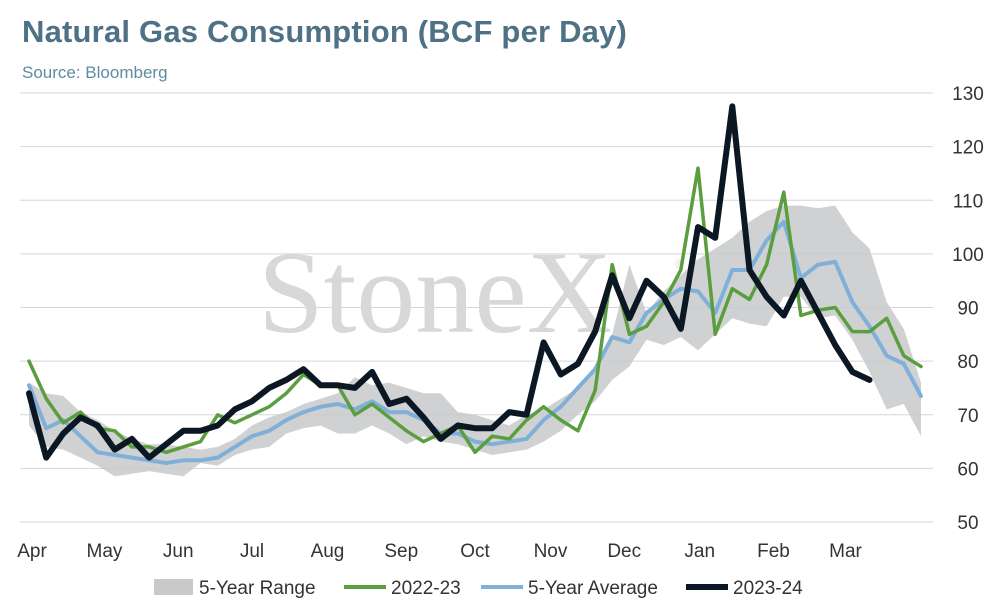 This screenshot has width=994, height=606. What do you see at coordinates (968, 201) in the screenshot?
I see `y-tick-label: 110` at bounding box center [968, 201].